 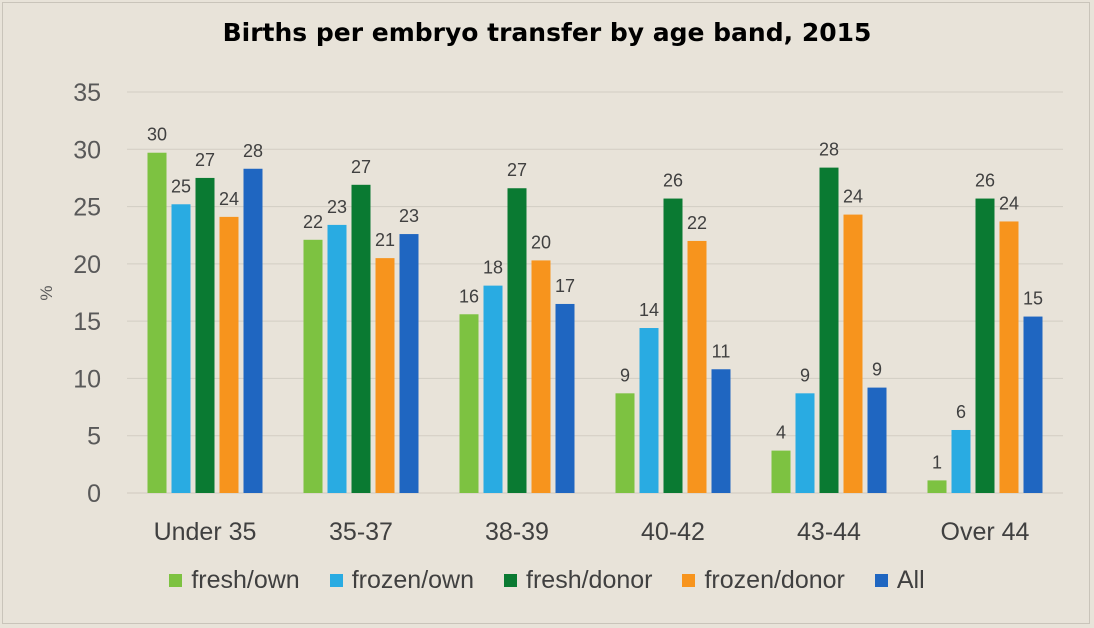 I want to click on legend-label: frozen/own, so click(x=413, y=580).